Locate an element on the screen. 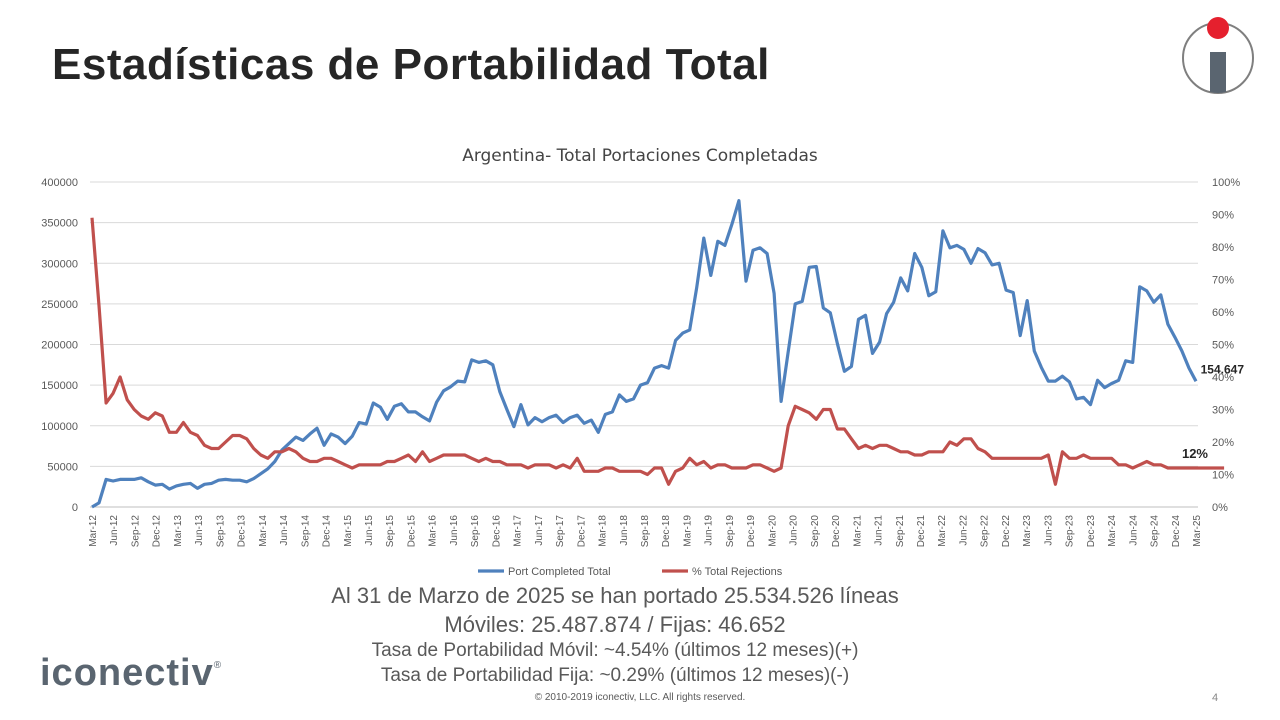  x-tick-label: Jun-22 is located at coordinates (963, 530).